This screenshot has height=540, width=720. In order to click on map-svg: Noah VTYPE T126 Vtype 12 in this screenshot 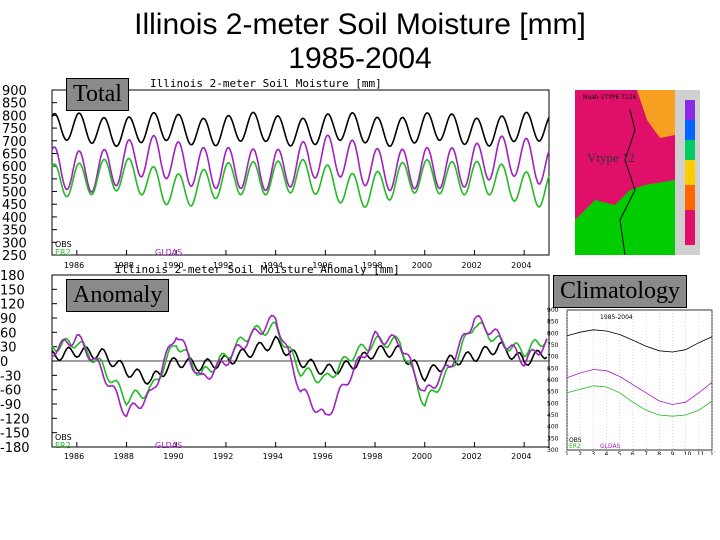, I will do `click(635, 172)`.